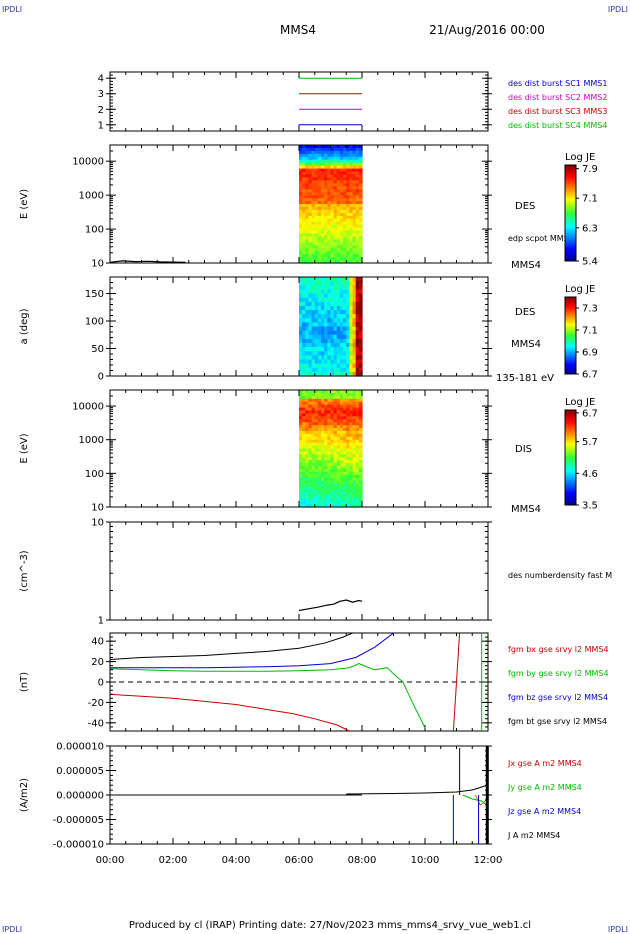 Image resolution: width=630 pixels, height=934 pixels. What do you see at coordinates (24, 448) in the screenshot?
I see `y-axis-label: E (eV)` at bounding box center [24, 448].